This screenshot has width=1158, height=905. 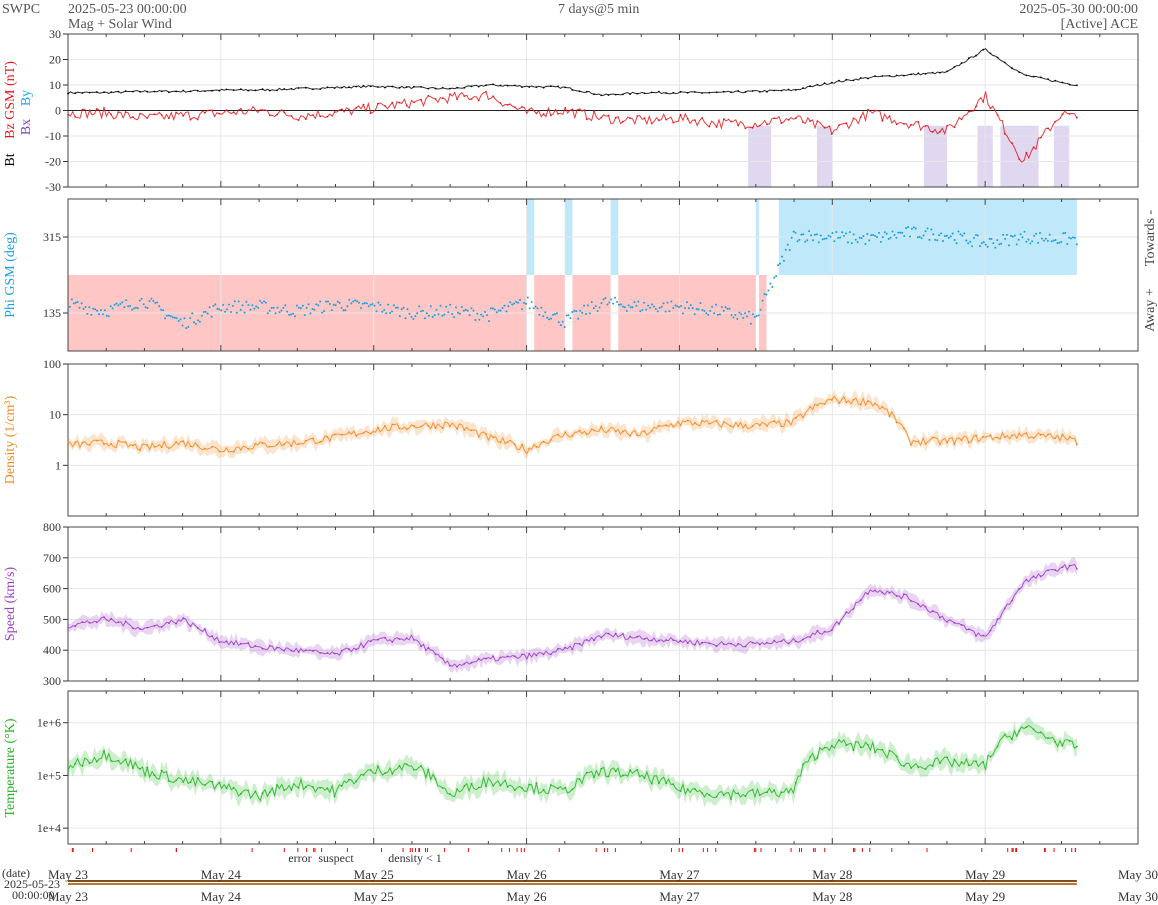 I want to click on span-label: 7 days@5 min, so click(x=599, y=9).